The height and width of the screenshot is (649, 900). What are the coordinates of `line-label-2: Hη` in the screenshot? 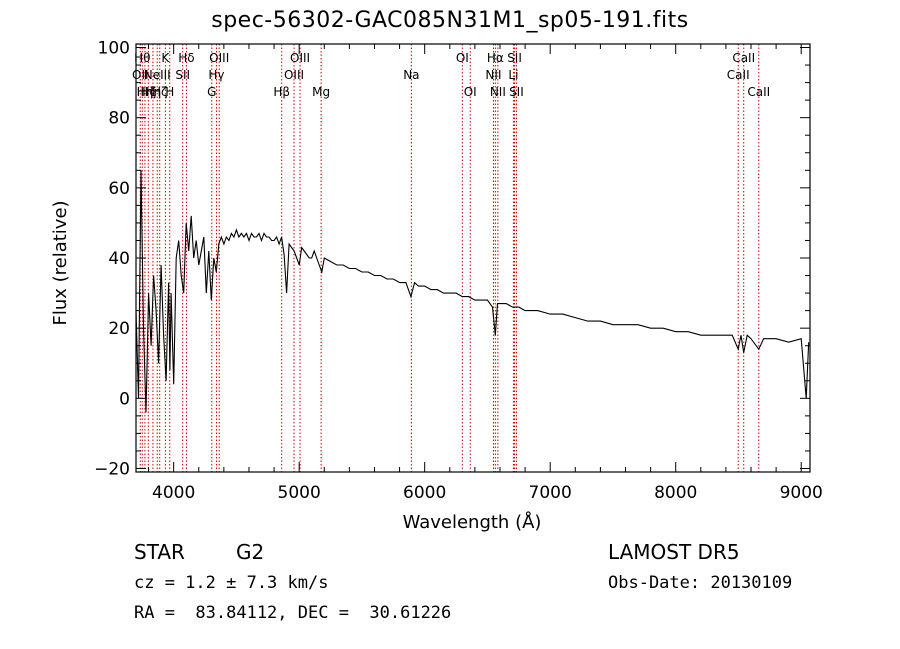 It's located at (145, 92).